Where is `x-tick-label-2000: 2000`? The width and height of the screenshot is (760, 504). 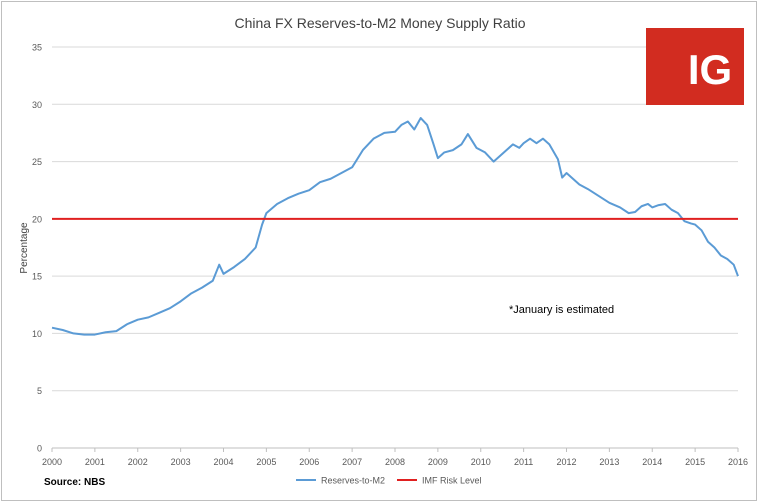
x-tick-label-2000: 2000 is located at coordinates (52, 462).